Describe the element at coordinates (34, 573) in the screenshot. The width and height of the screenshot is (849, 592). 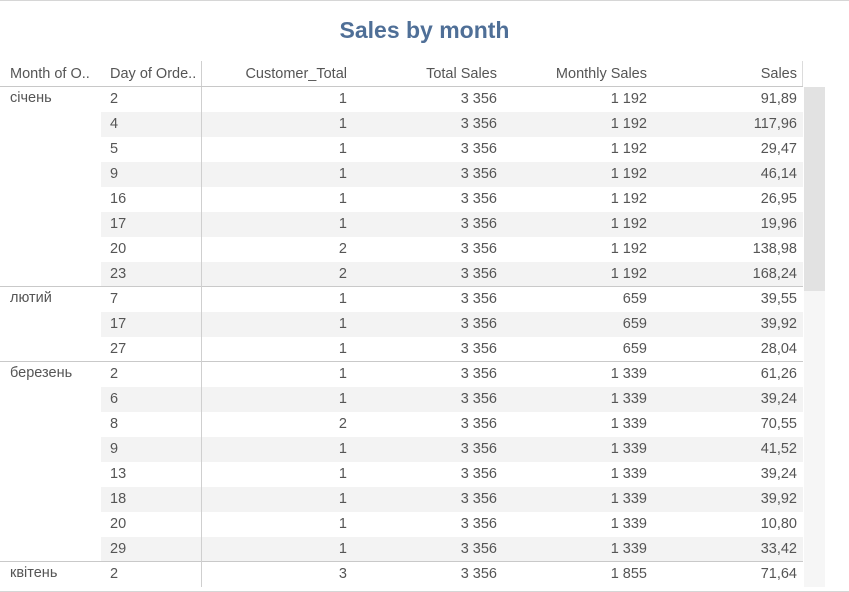
I see `month-label: квітень` at that location.